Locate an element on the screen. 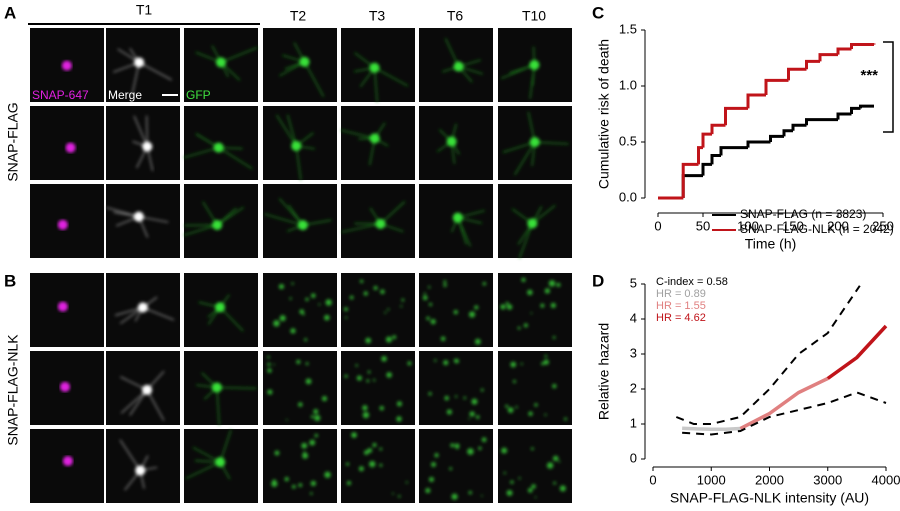  column-header: T10 is located at coordinates (534, 16).